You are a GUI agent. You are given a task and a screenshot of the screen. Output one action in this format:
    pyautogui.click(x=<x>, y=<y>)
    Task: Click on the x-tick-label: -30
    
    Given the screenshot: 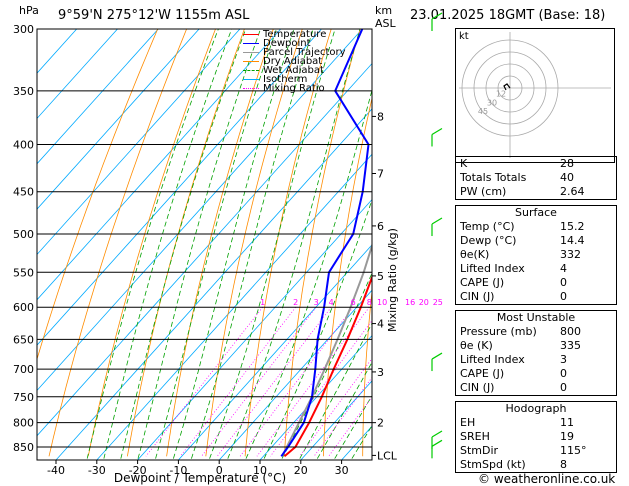 What is the action you would take?
    pyautogui.click(x=97, y=470)
    